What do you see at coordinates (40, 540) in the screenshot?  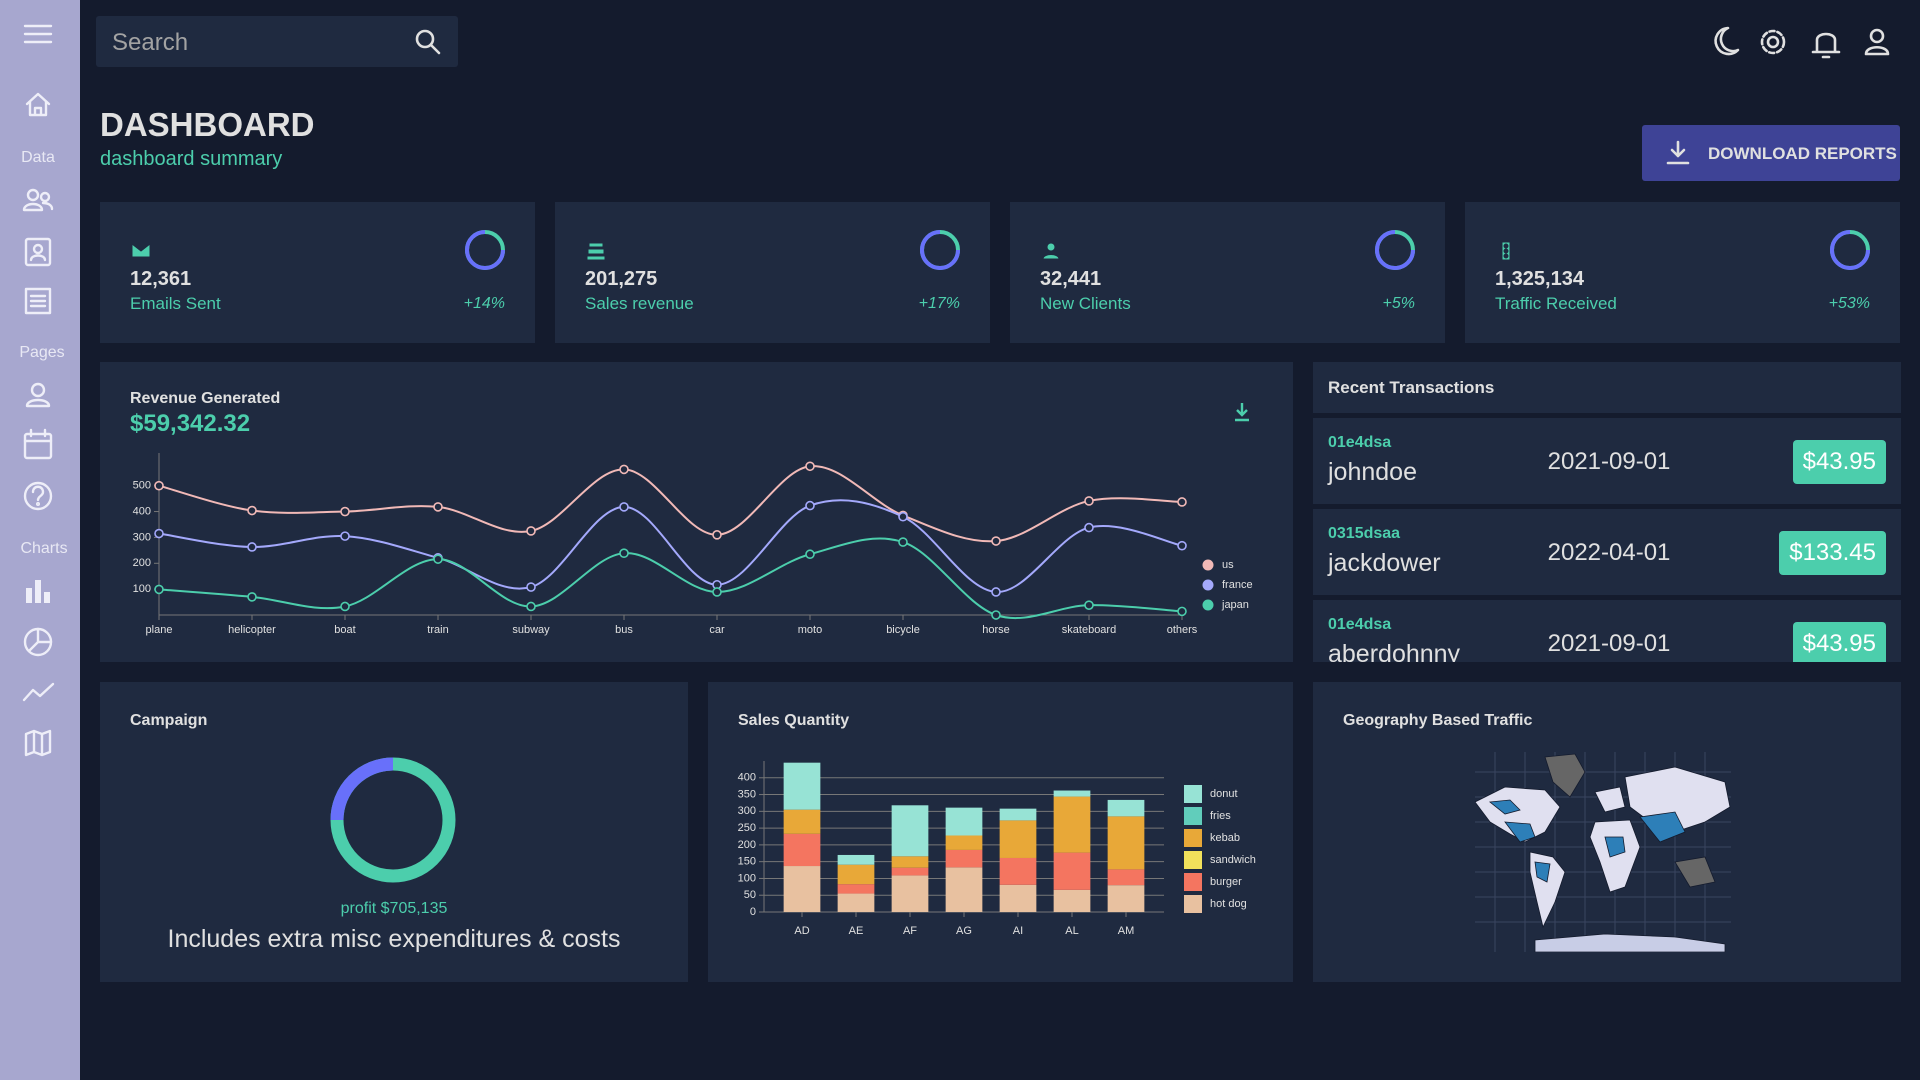 I see `sidebar: Data Pages Charts` at bounding box center [40, 540].